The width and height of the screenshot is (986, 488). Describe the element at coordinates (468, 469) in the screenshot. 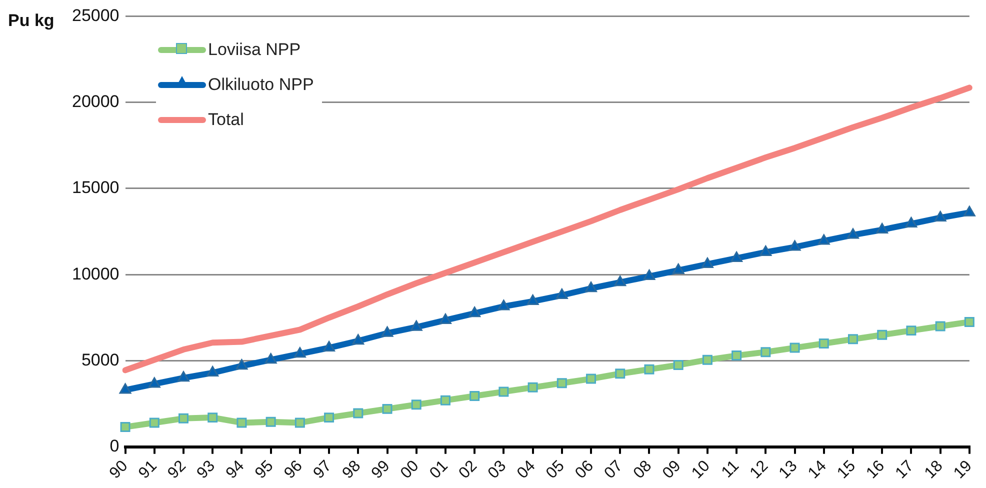

I see `x-tick-label: 02` at that location.